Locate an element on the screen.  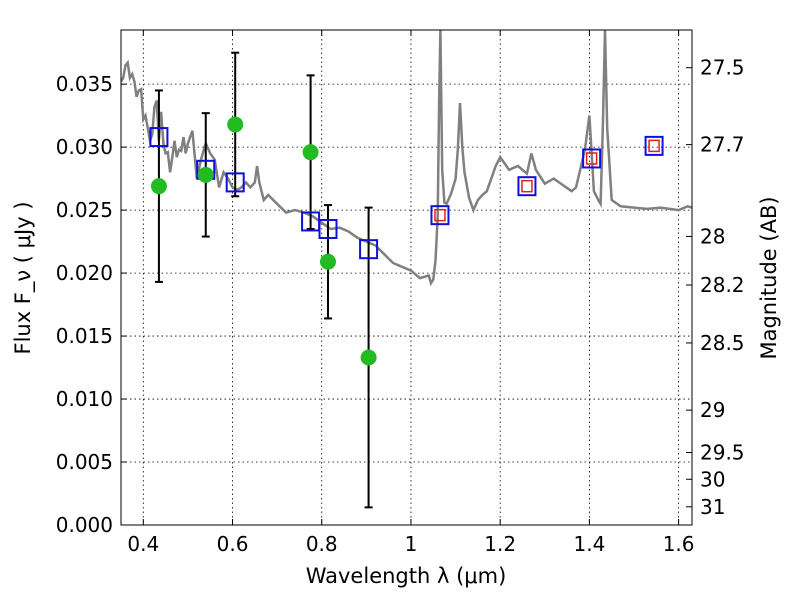
x-tick-label: 1.2 is located at coordinates (500, 544).